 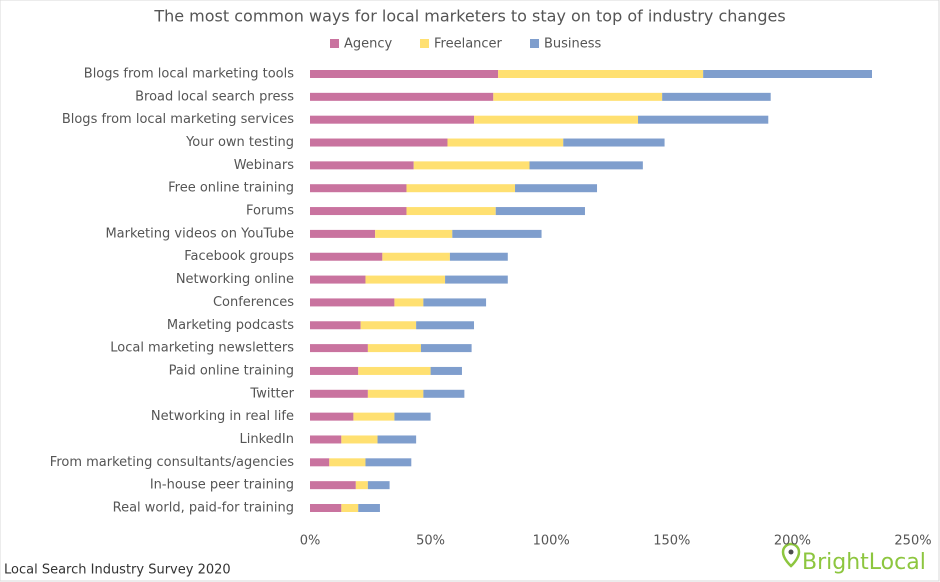 I want to click on y-tick-label: Networking online, so click(x=235, y=279).